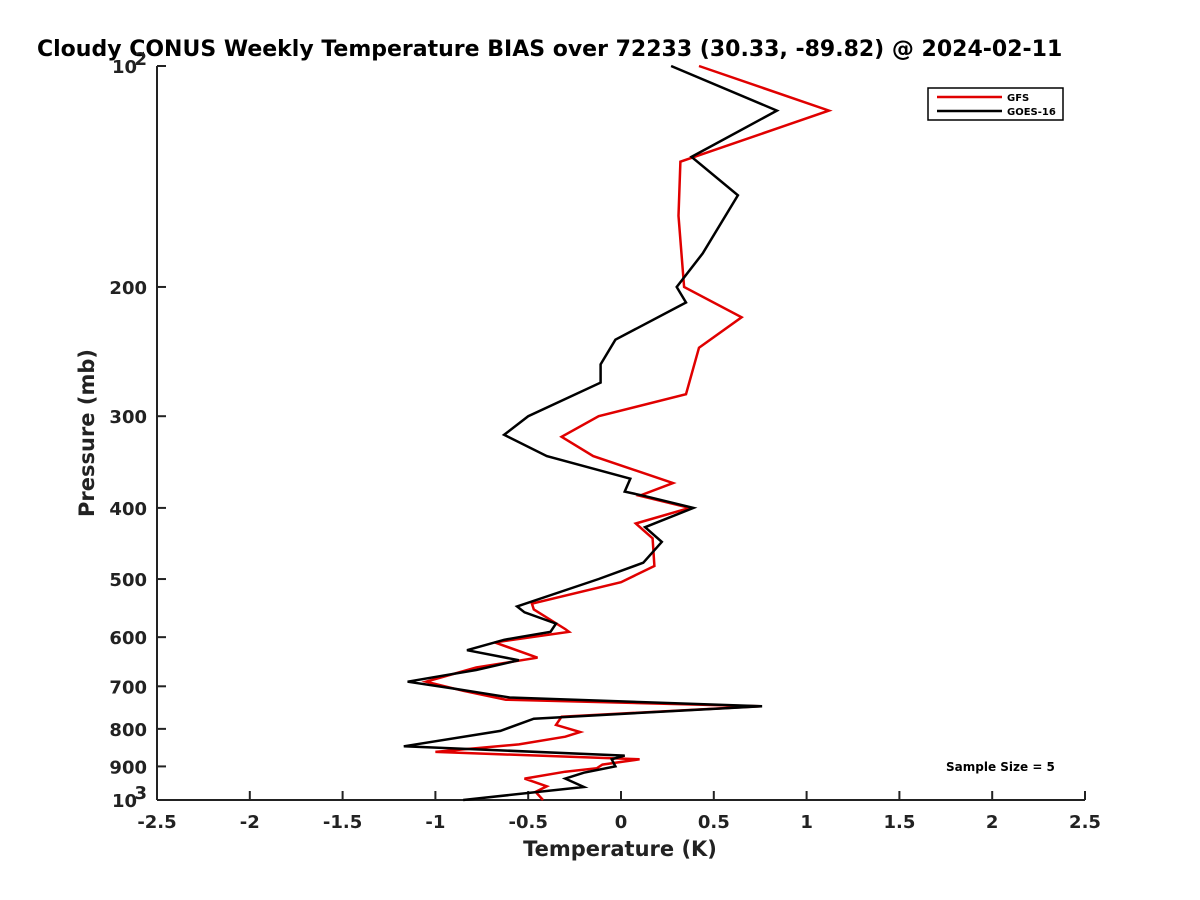  What do you see at coordinates (250, 822) in the screenshot?
I see `x-tick-label: -2` at bounding box center [250, 822].